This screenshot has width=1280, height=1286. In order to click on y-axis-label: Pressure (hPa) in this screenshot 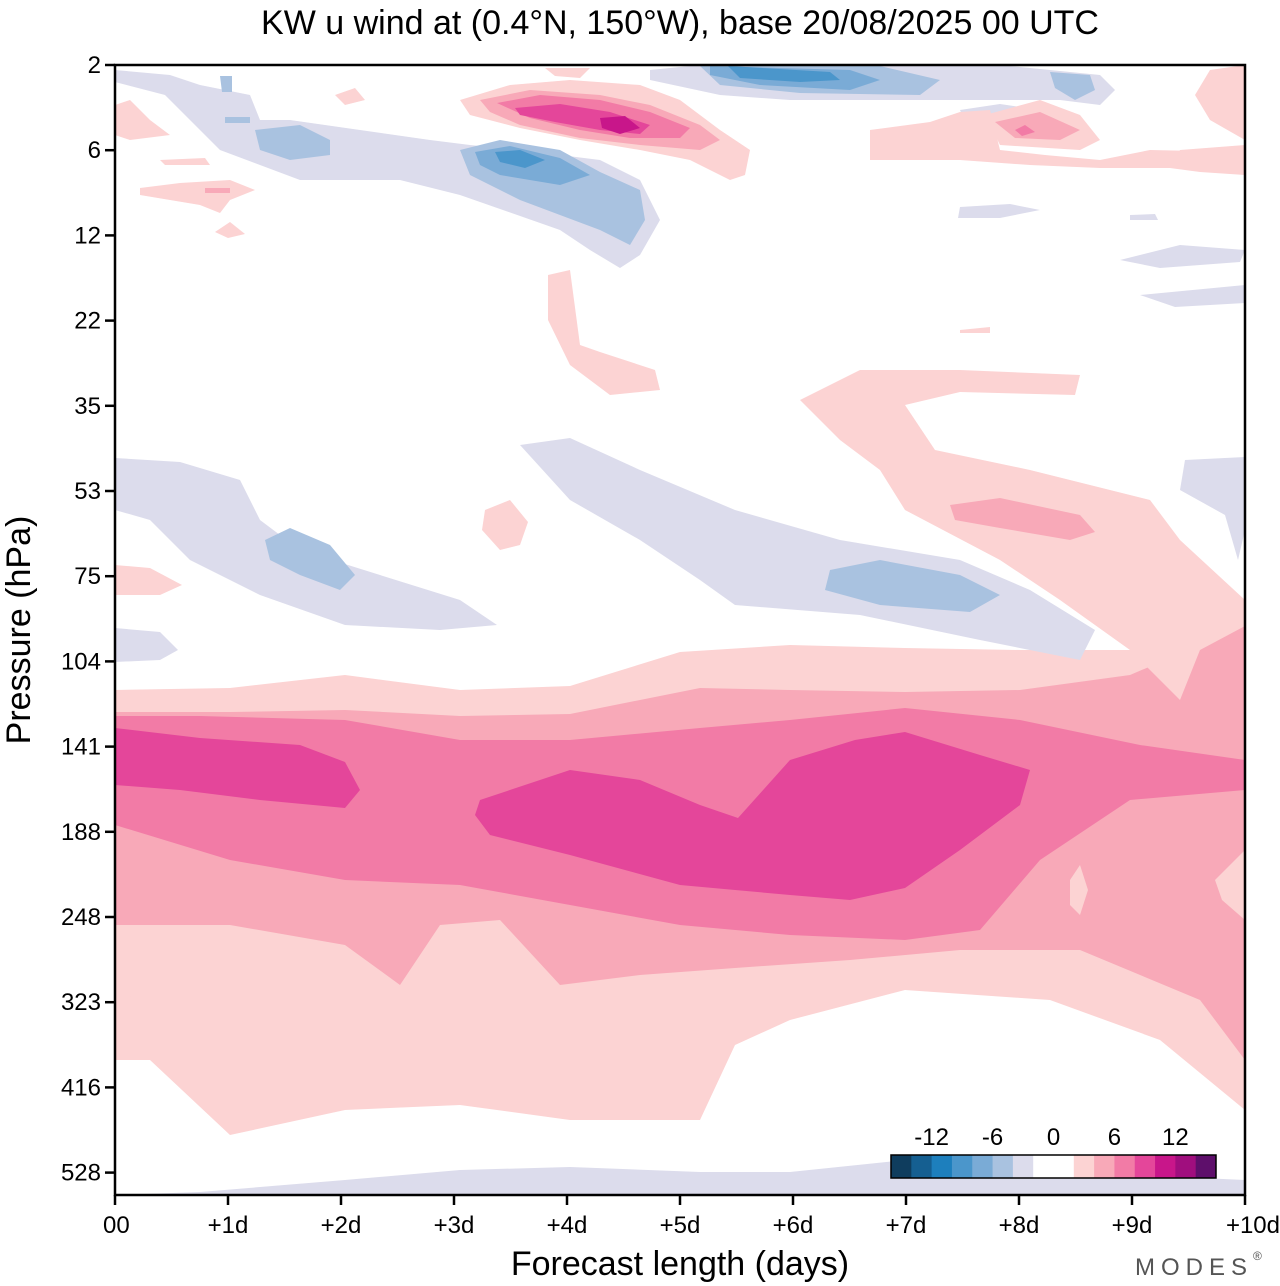, I will do `click(19, 630)`.